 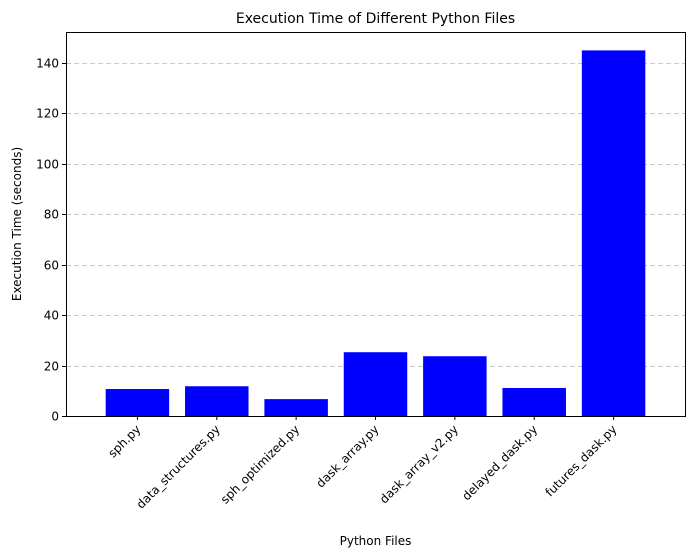 What do you see at coordinates (47, 114) in the screenshot?
I see `y-tick-label: 120` at bounding box center [47, 114].